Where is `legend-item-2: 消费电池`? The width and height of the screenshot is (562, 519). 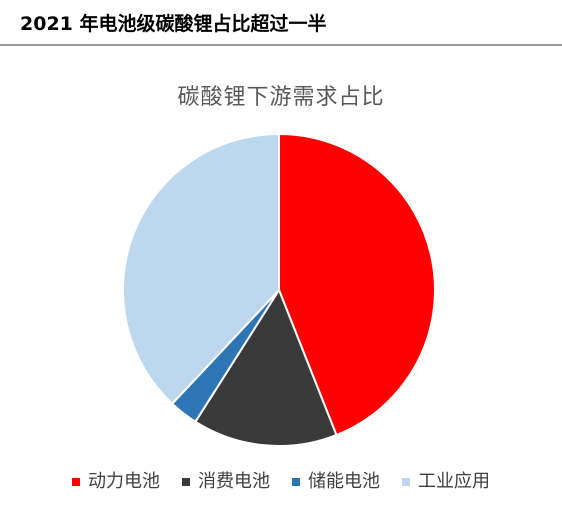 legend-item-2: 消费电池 is located at coordinates (226, 482).